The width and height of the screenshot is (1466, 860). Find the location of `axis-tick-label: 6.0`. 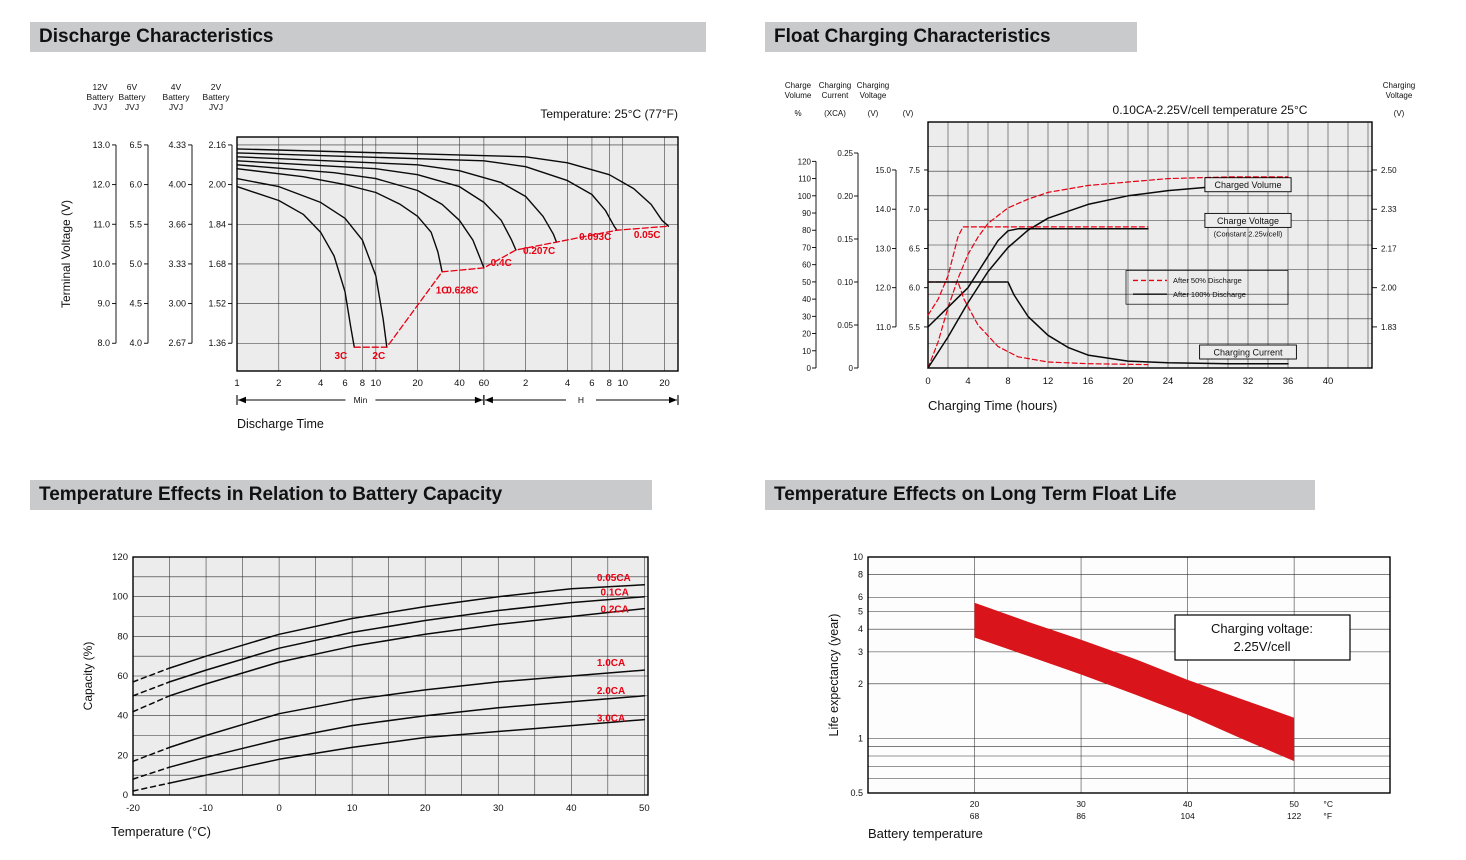

axis-tick-label: 6.0 is located at coordinates (915, 288).